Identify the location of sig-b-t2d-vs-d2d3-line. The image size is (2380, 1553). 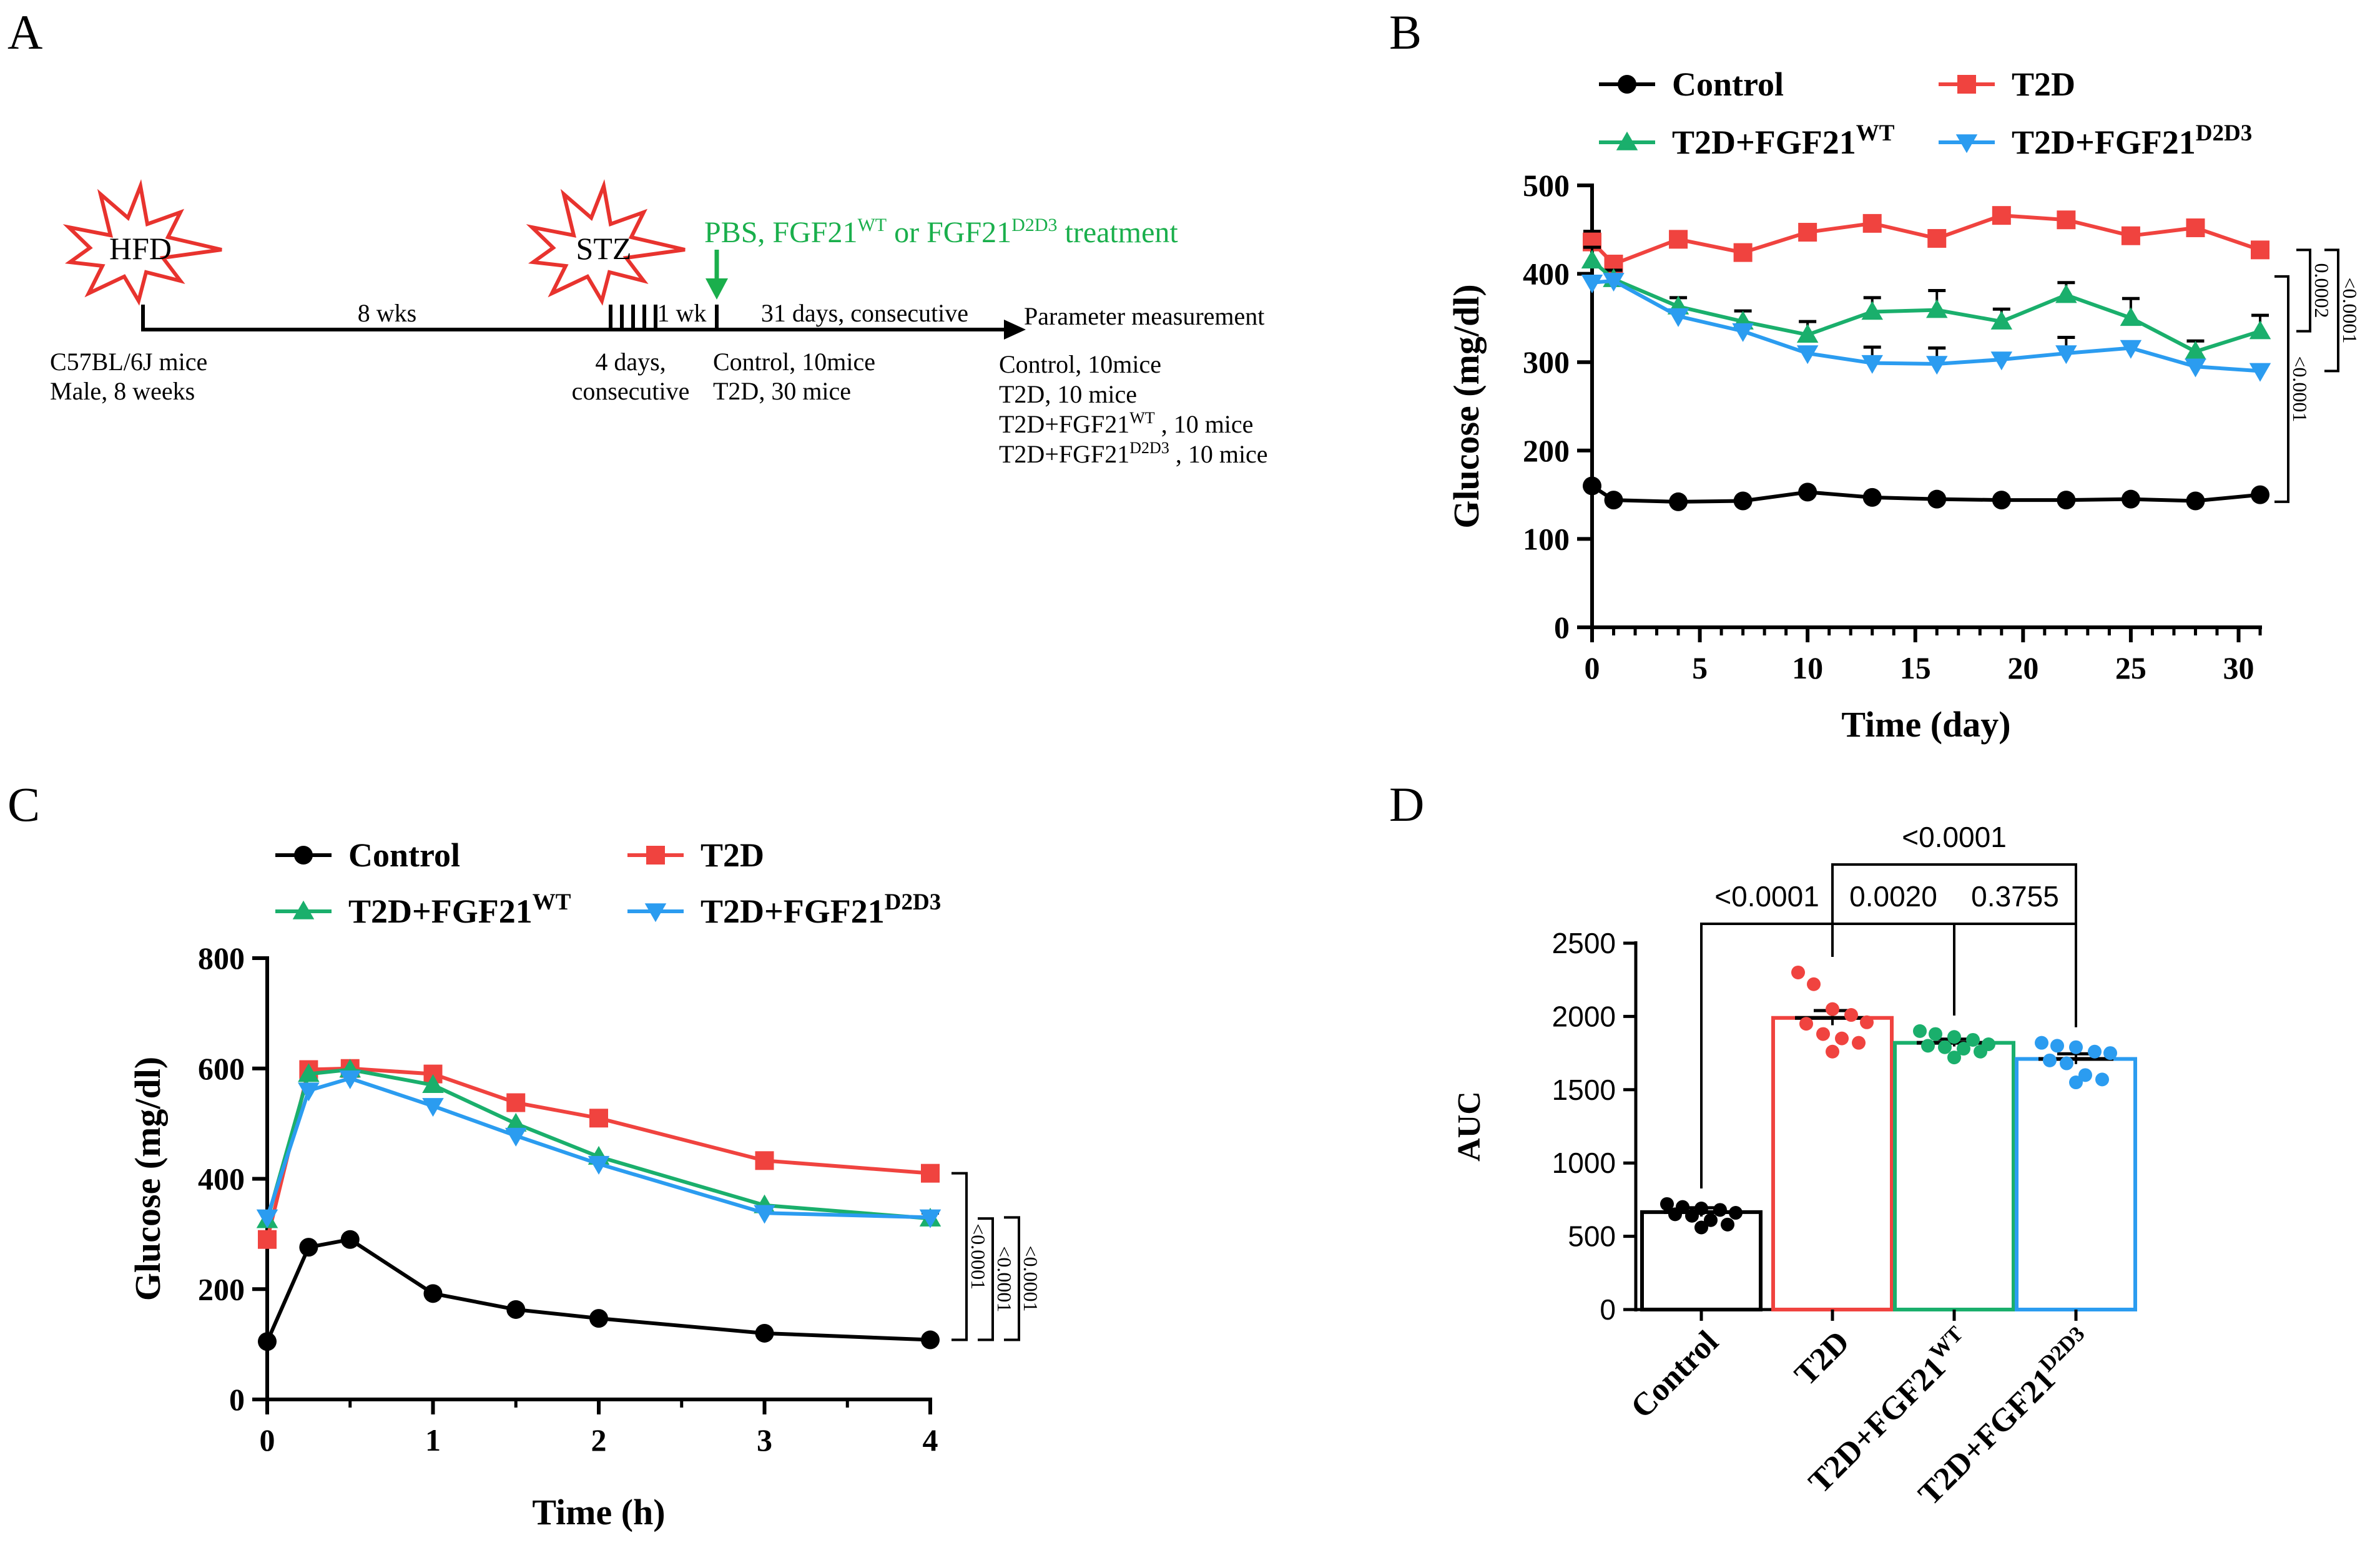
(2331, 310).